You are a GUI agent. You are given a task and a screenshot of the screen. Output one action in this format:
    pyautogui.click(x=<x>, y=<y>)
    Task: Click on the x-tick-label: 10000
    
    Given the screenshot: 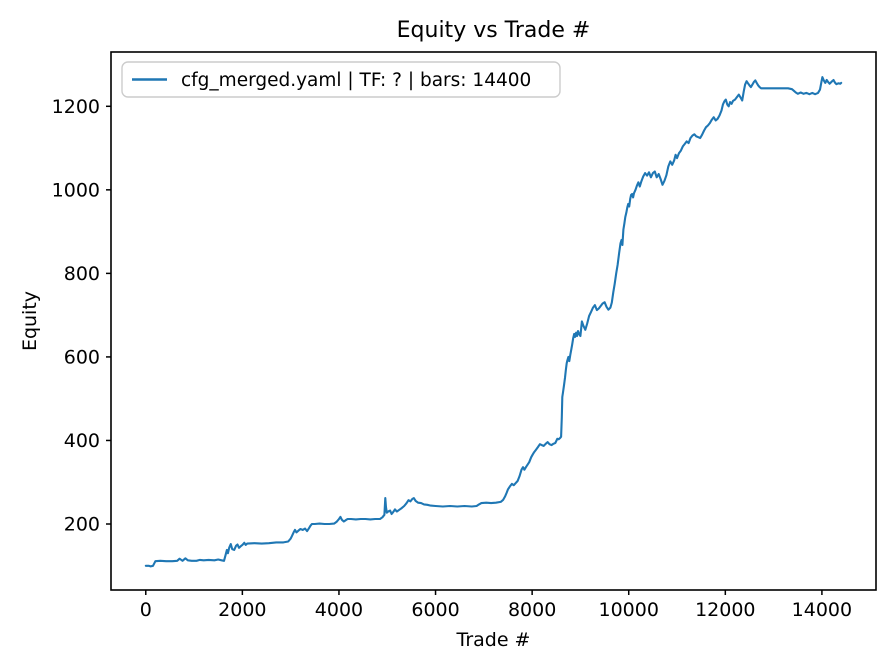 What is the action you would take?
    pyautogui.click(x=629, y=610)
    